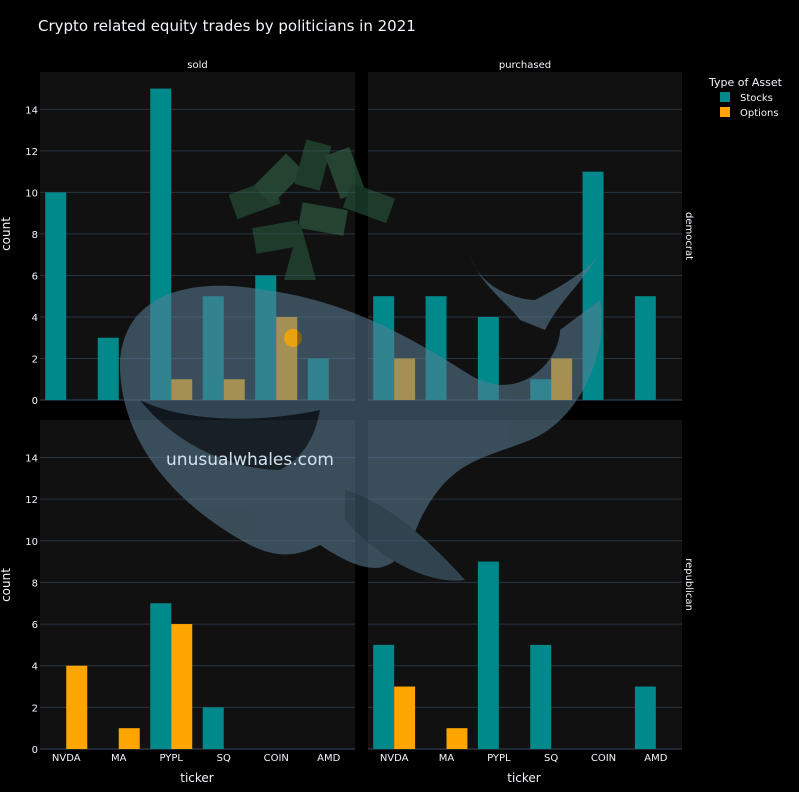 The image size is (799, 792). What do you see at coordinates (6, 234) in the screenshot?
I see `y-axis-title-democrat: count` at bounding box center [6, 234].